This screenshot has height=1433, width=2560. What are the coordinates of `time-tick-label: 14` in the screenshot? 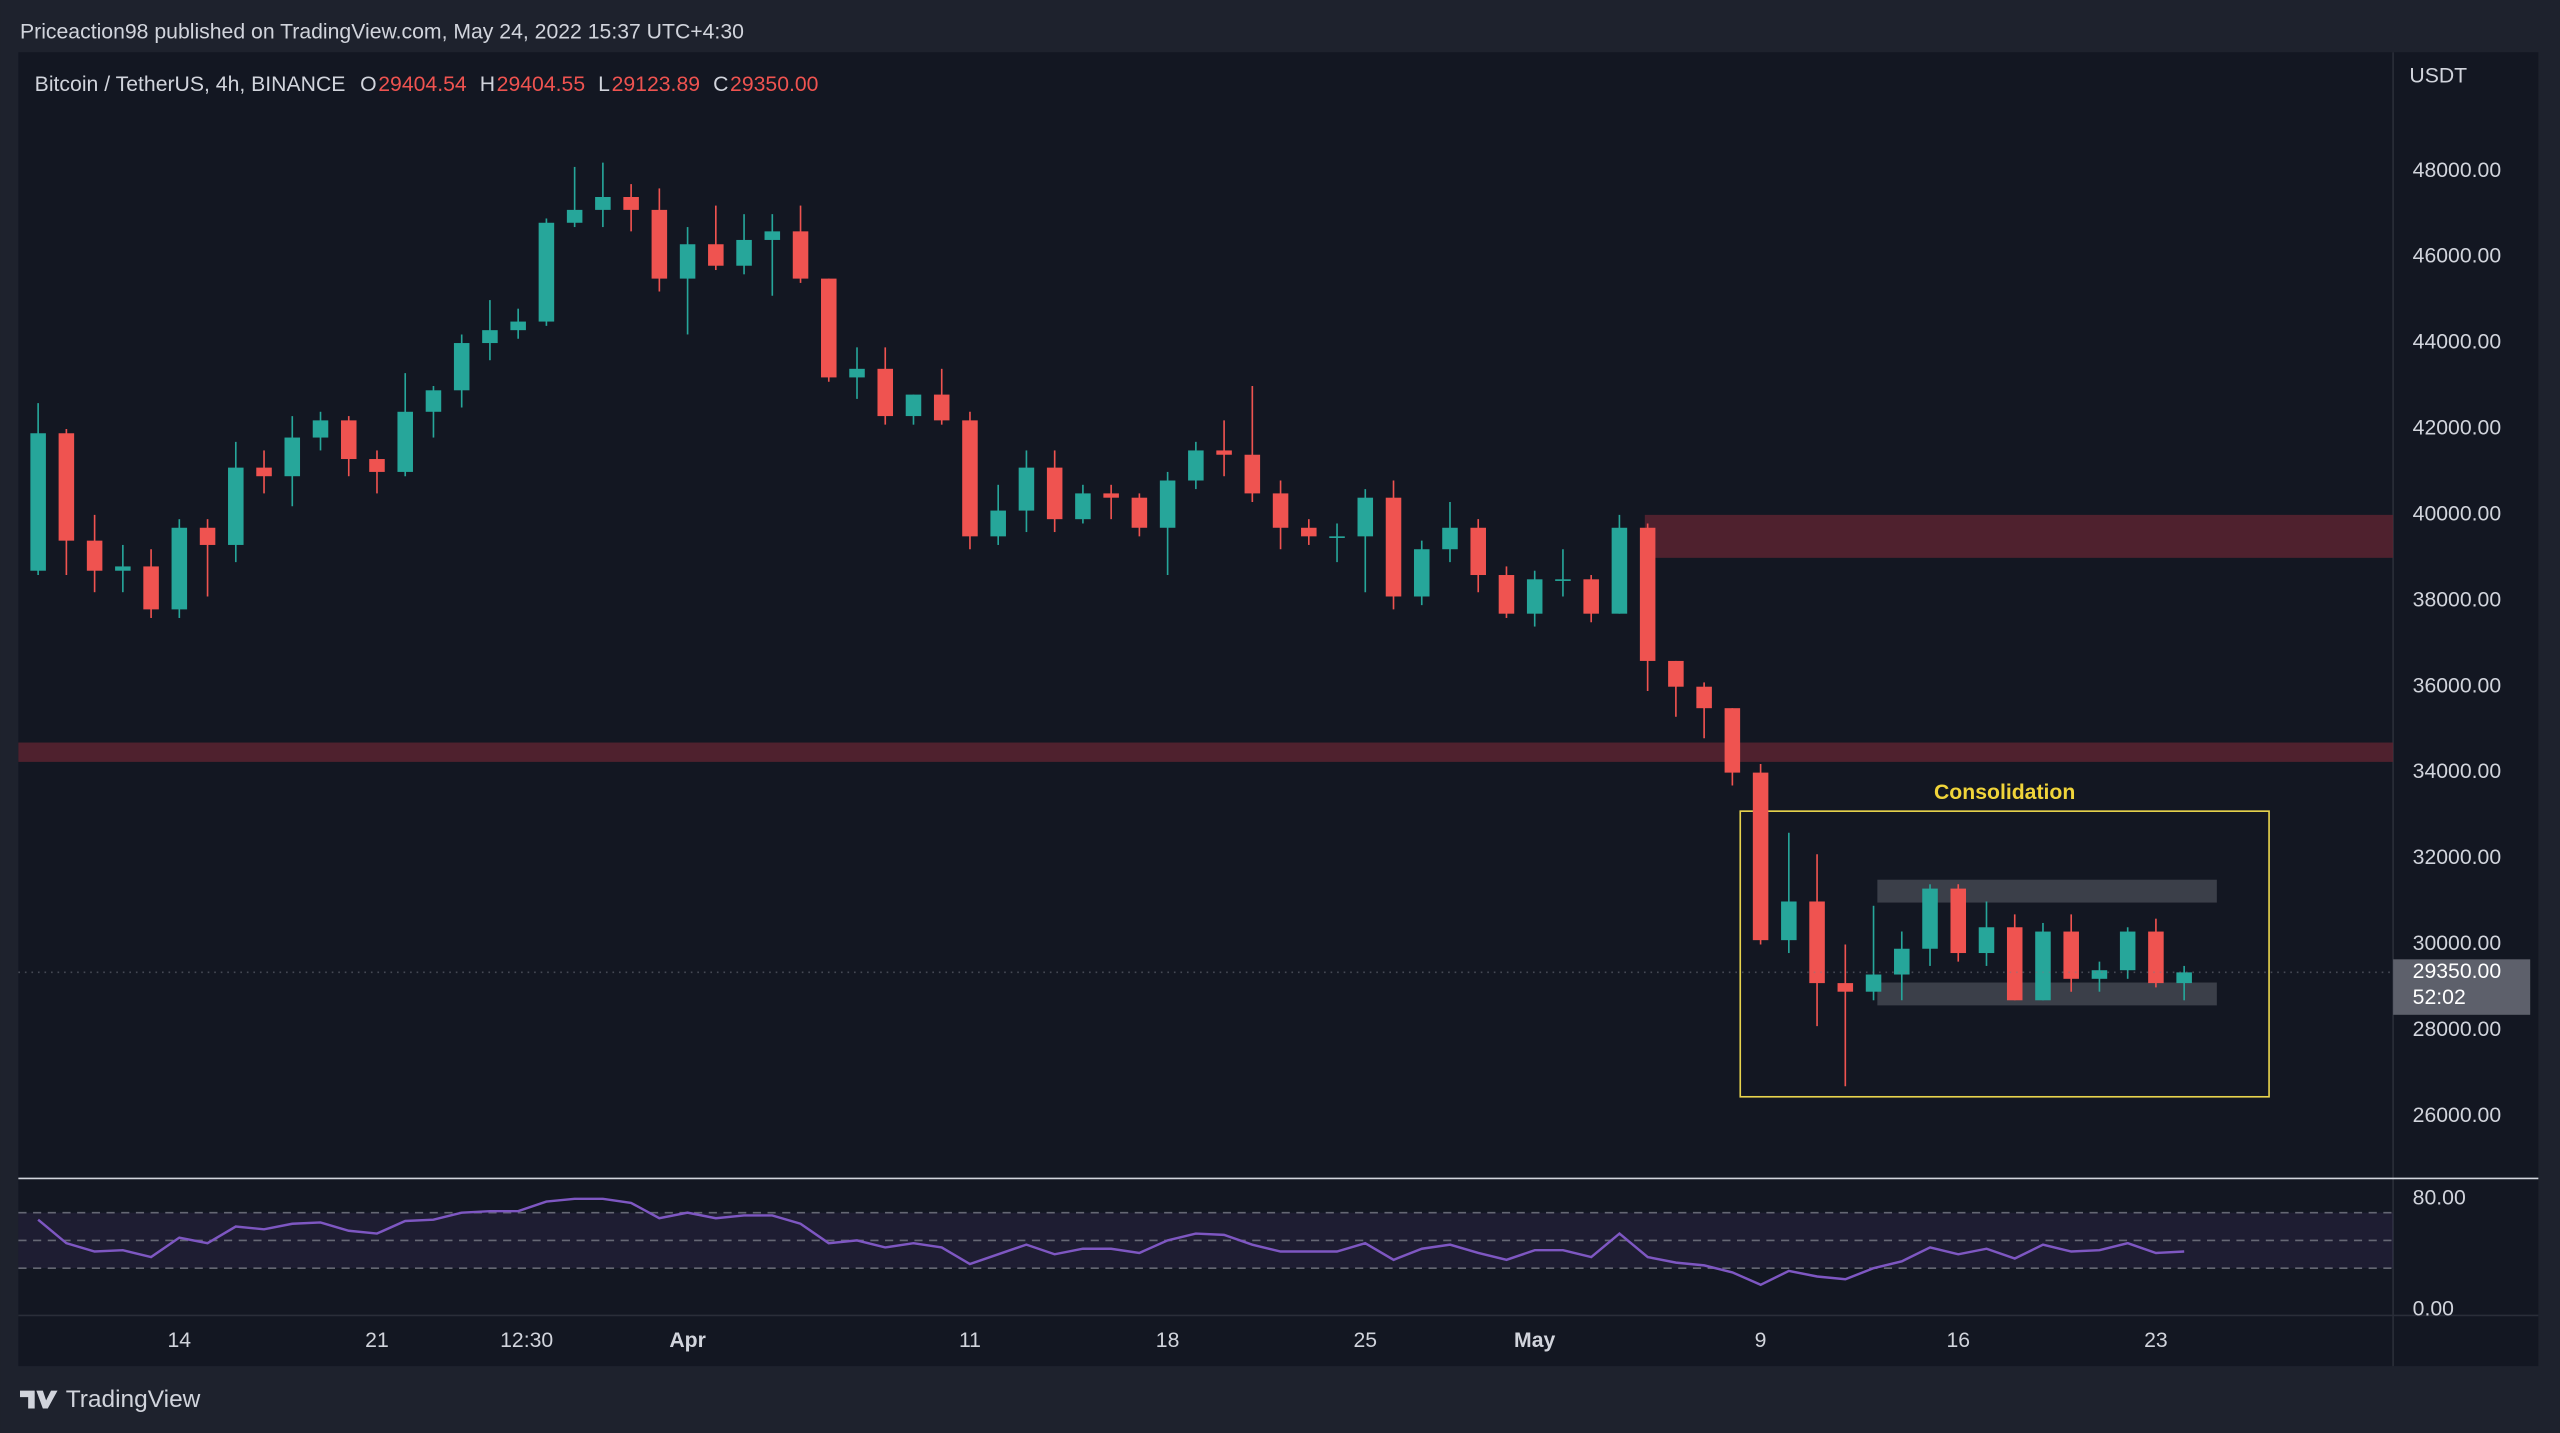 It's located at (180, 1340).